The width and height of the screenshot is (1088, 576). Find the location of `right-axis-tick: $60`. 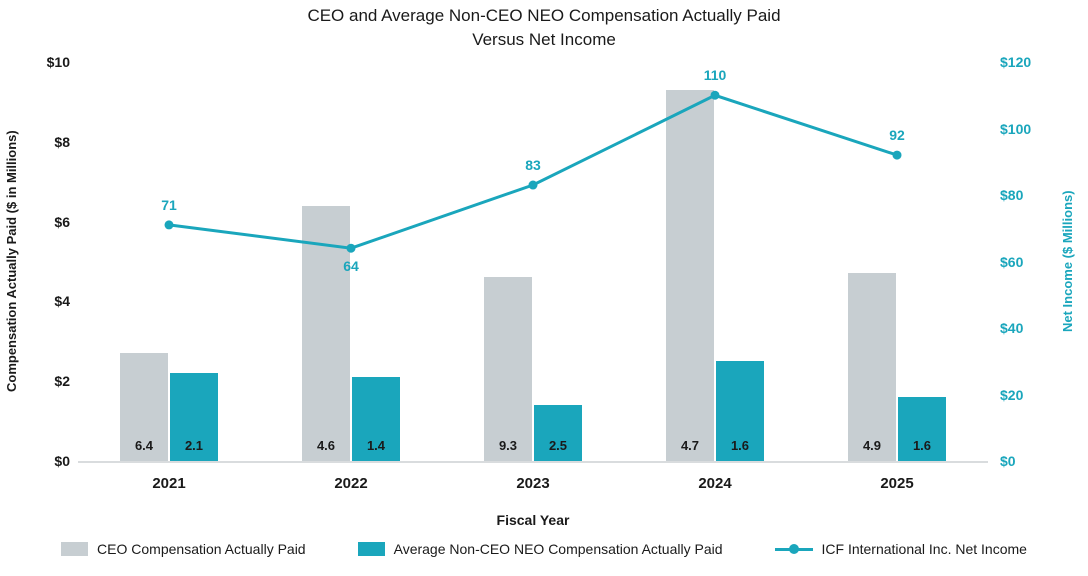

right-axis-tick: $60 is located at coordinates (1012, 261).